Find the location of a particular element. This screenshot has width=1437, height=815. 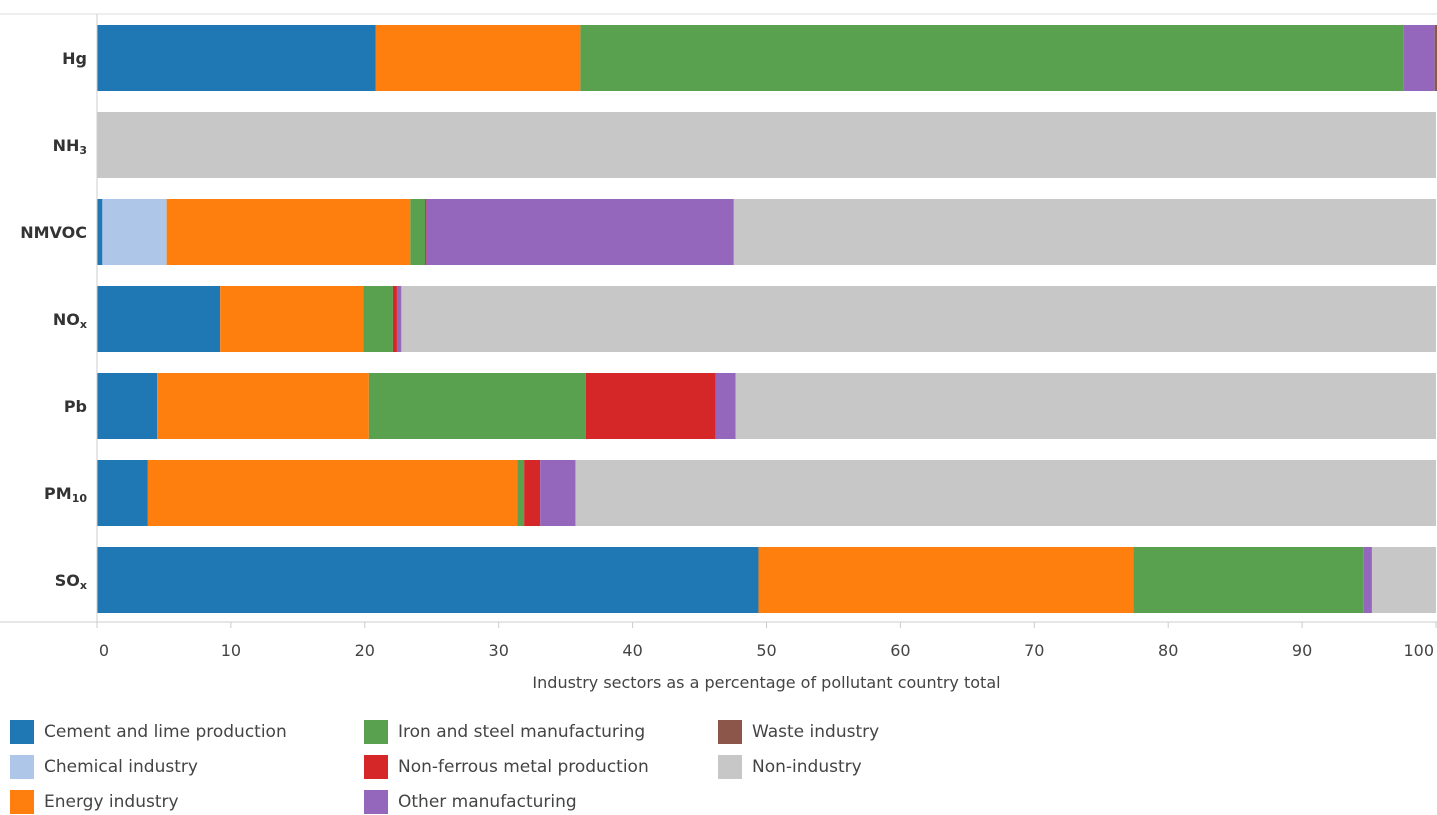

category-label-base: PM is located at coordinates (58, 493).